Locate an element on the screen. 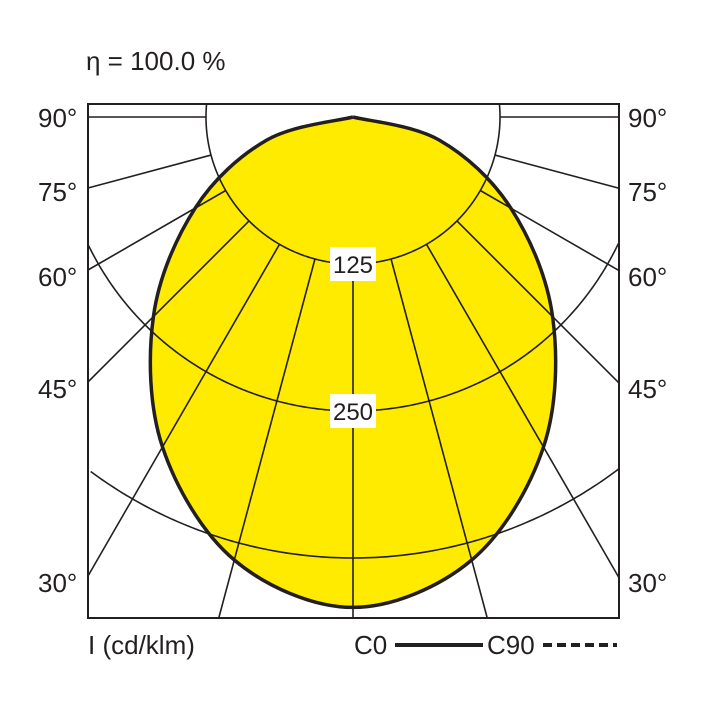 The width and height of the screenshot is (708, 708). chart-title: η = 100.0 % is located at coordinates (156, 61).